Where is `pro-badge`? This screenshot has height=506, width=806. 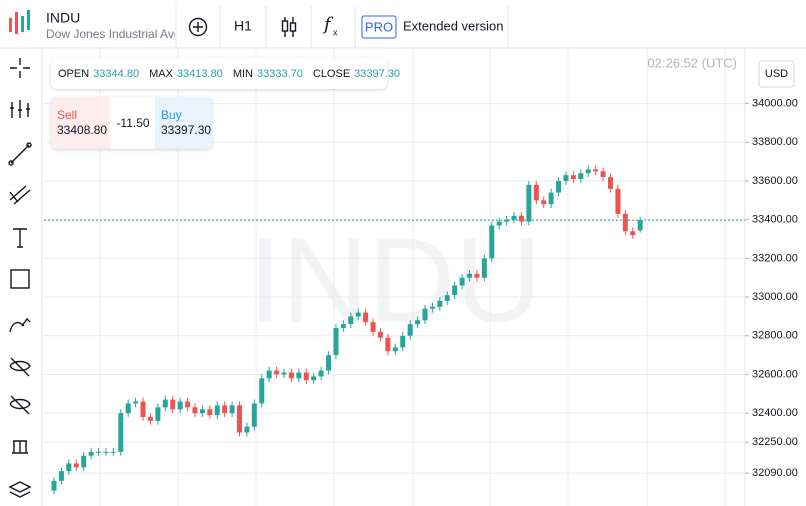
pro-badge is located at coordinates (379, 27).